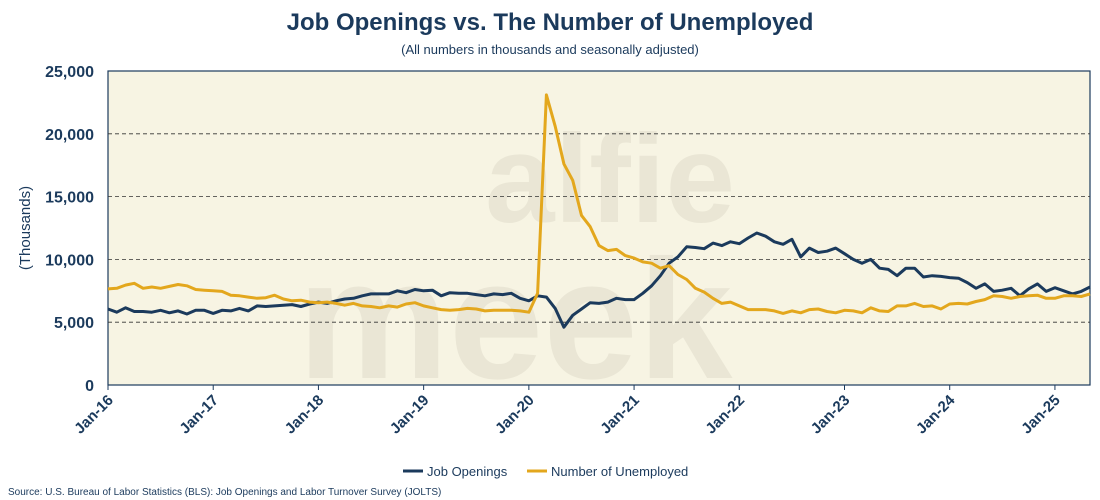  I want to click on y-tick-label: 25,000, so click(69, 72).